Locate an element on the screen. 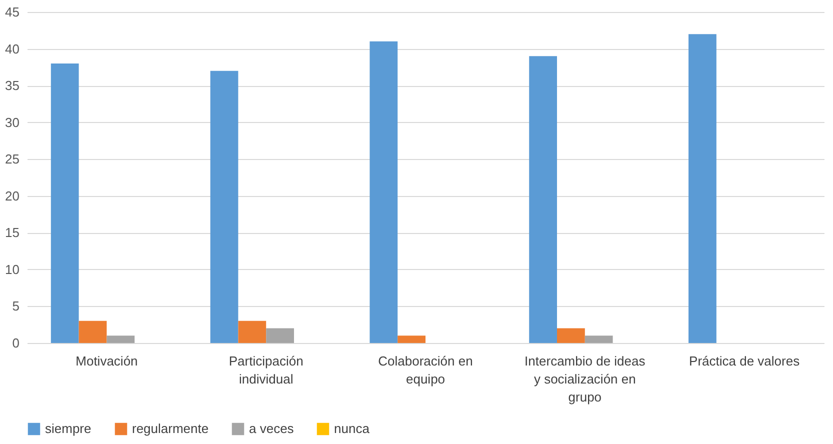  y-tick-label: 20 is located at coordinates (12, 196).